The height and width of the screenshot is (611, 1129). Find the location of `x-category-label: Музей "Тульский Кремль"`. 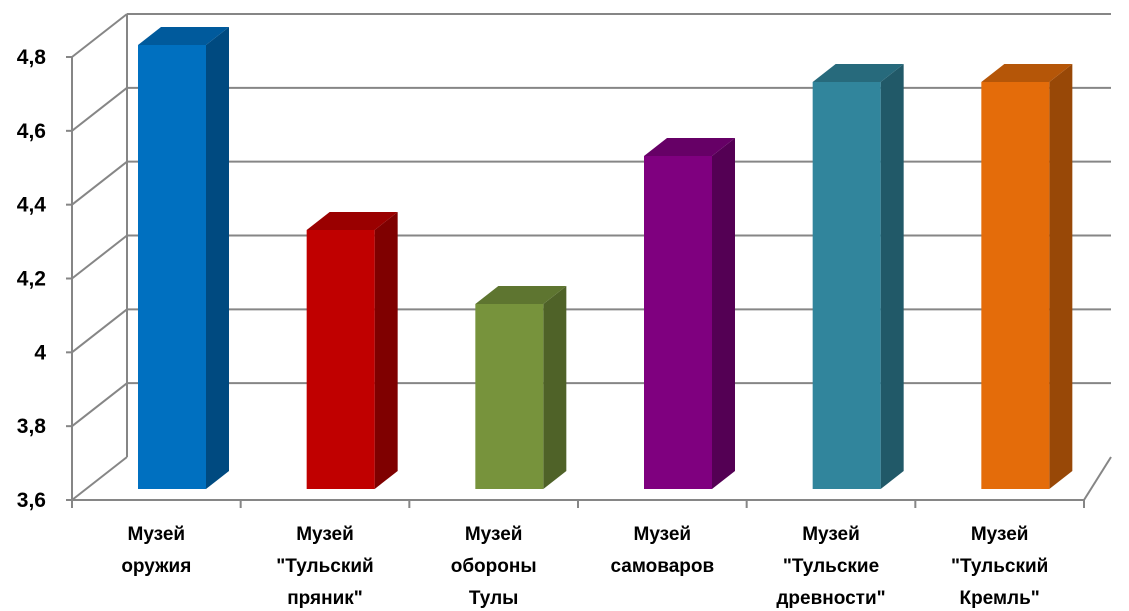

x-category-label: Музей "Тульский Кремль" is located at coordinates (999, 566).